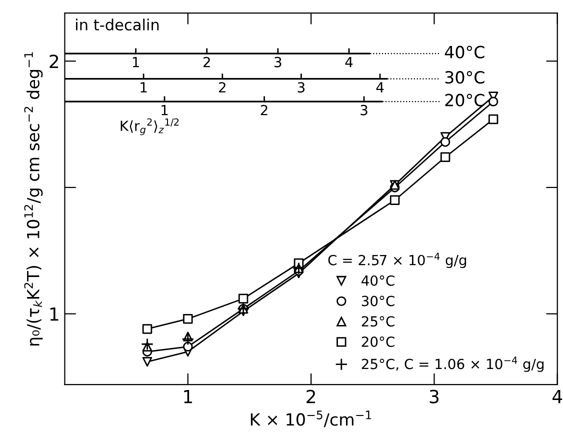 This screenshot has height=437, width=563. What do you see at coordinates (464, 77) in the screenshot?
I see `ref-line-label: 30°C` at bounding box center [464, 77].